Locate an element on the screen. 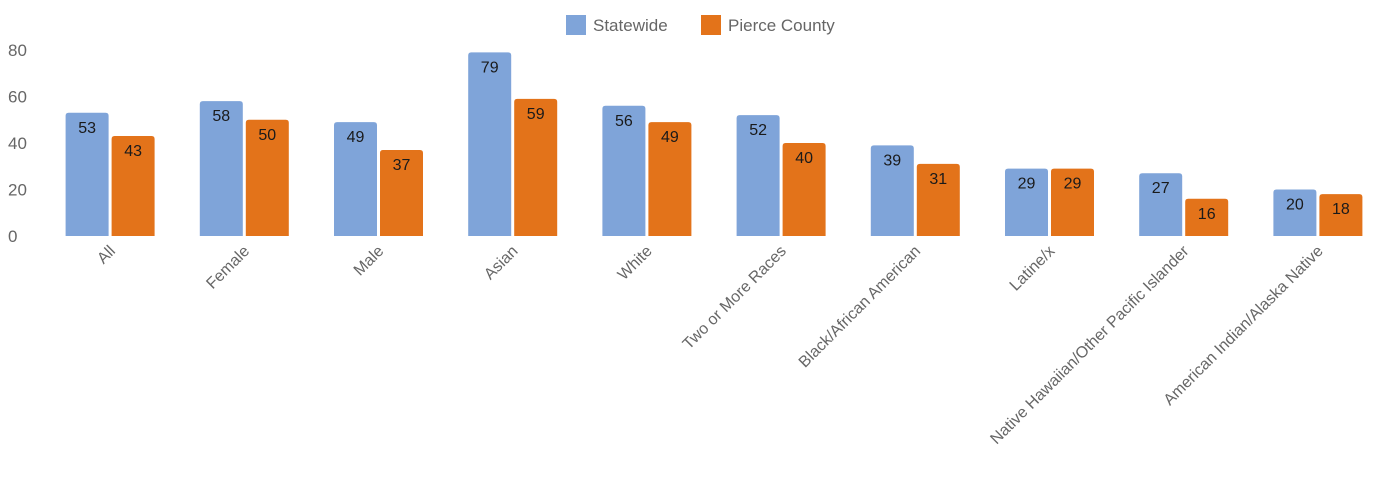 The width and height of the screenshot is (1385, 489). data-label-pierce-county: 49 is located at coordinates (670, 137).